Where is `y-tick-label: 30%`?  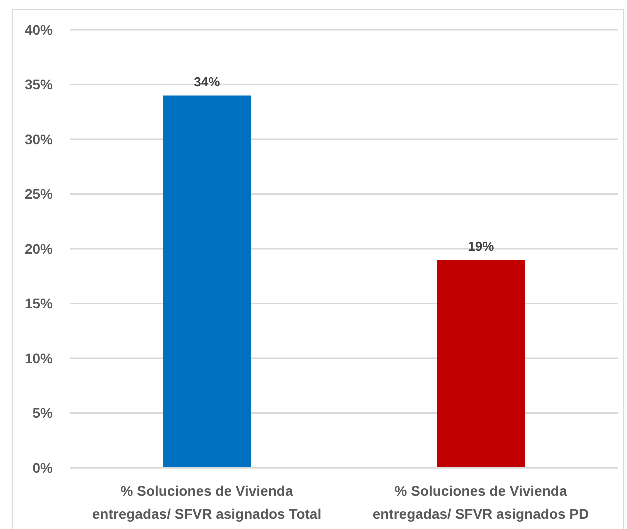 y-tick-label: 30% is located at coordinates (39, 139).